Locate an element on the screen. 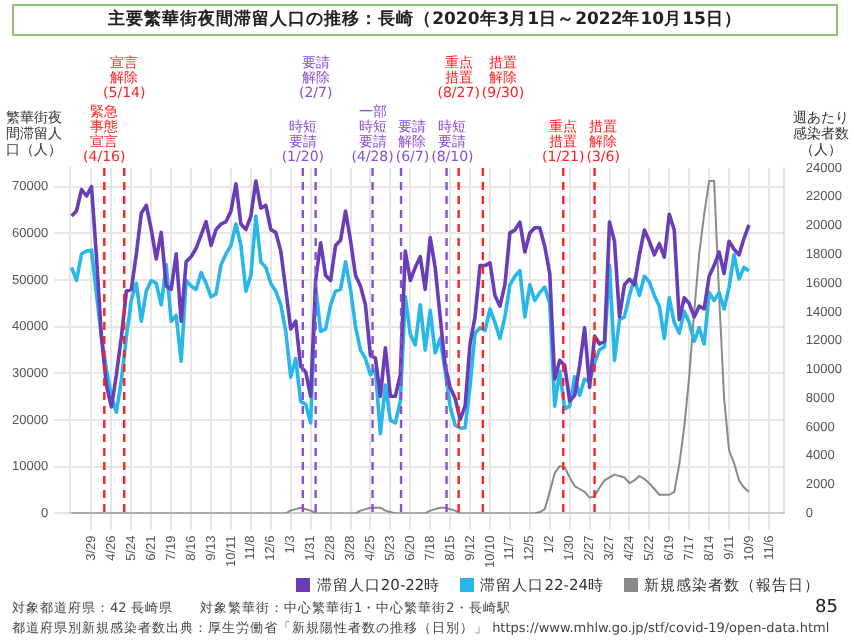 This screenshot has height=640, width=854. text: 85 is located at coordinates (826, 608).